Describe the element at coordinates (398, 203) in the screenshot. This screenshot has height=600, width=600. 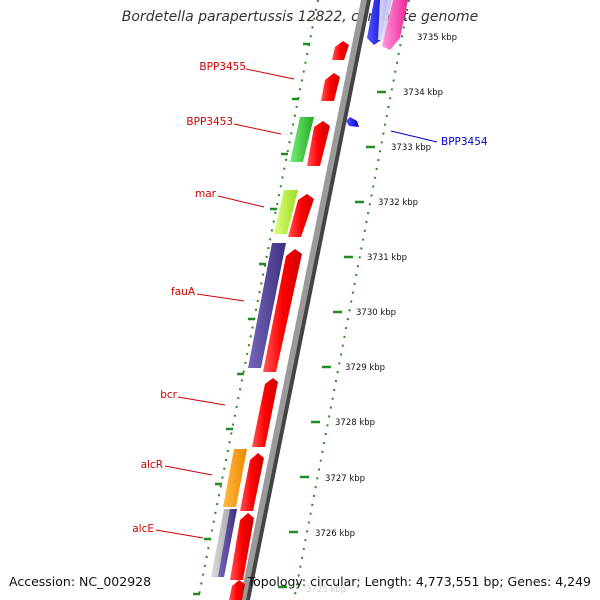
I see `scale-label: 3732 kbp` at that location.